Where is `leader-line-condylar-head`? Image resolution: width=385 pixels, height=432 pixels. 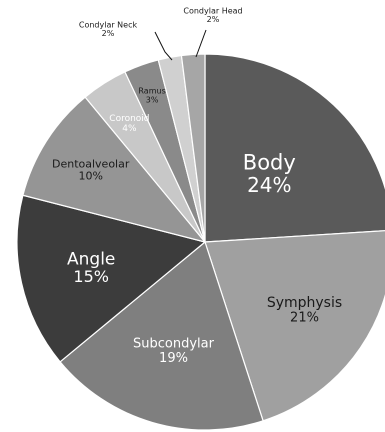 leader-line-condylar-head is located at coordinates (201, 43).